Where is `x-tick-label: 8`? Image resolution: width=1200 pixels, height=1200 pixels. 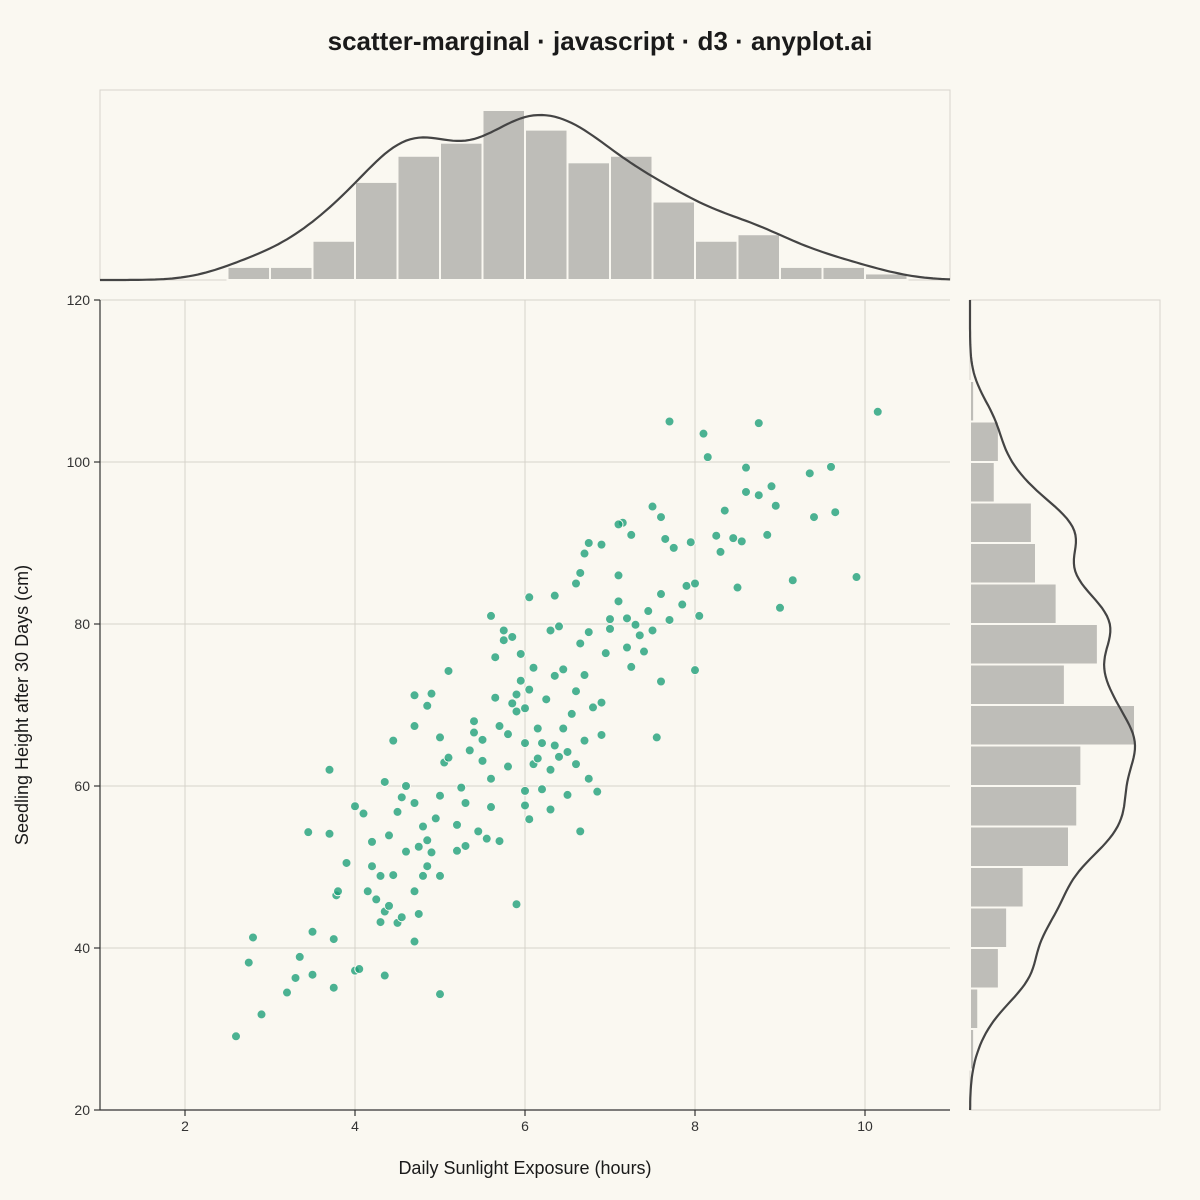 x-tick-label: 8 is located at coordinates (695, 1126).